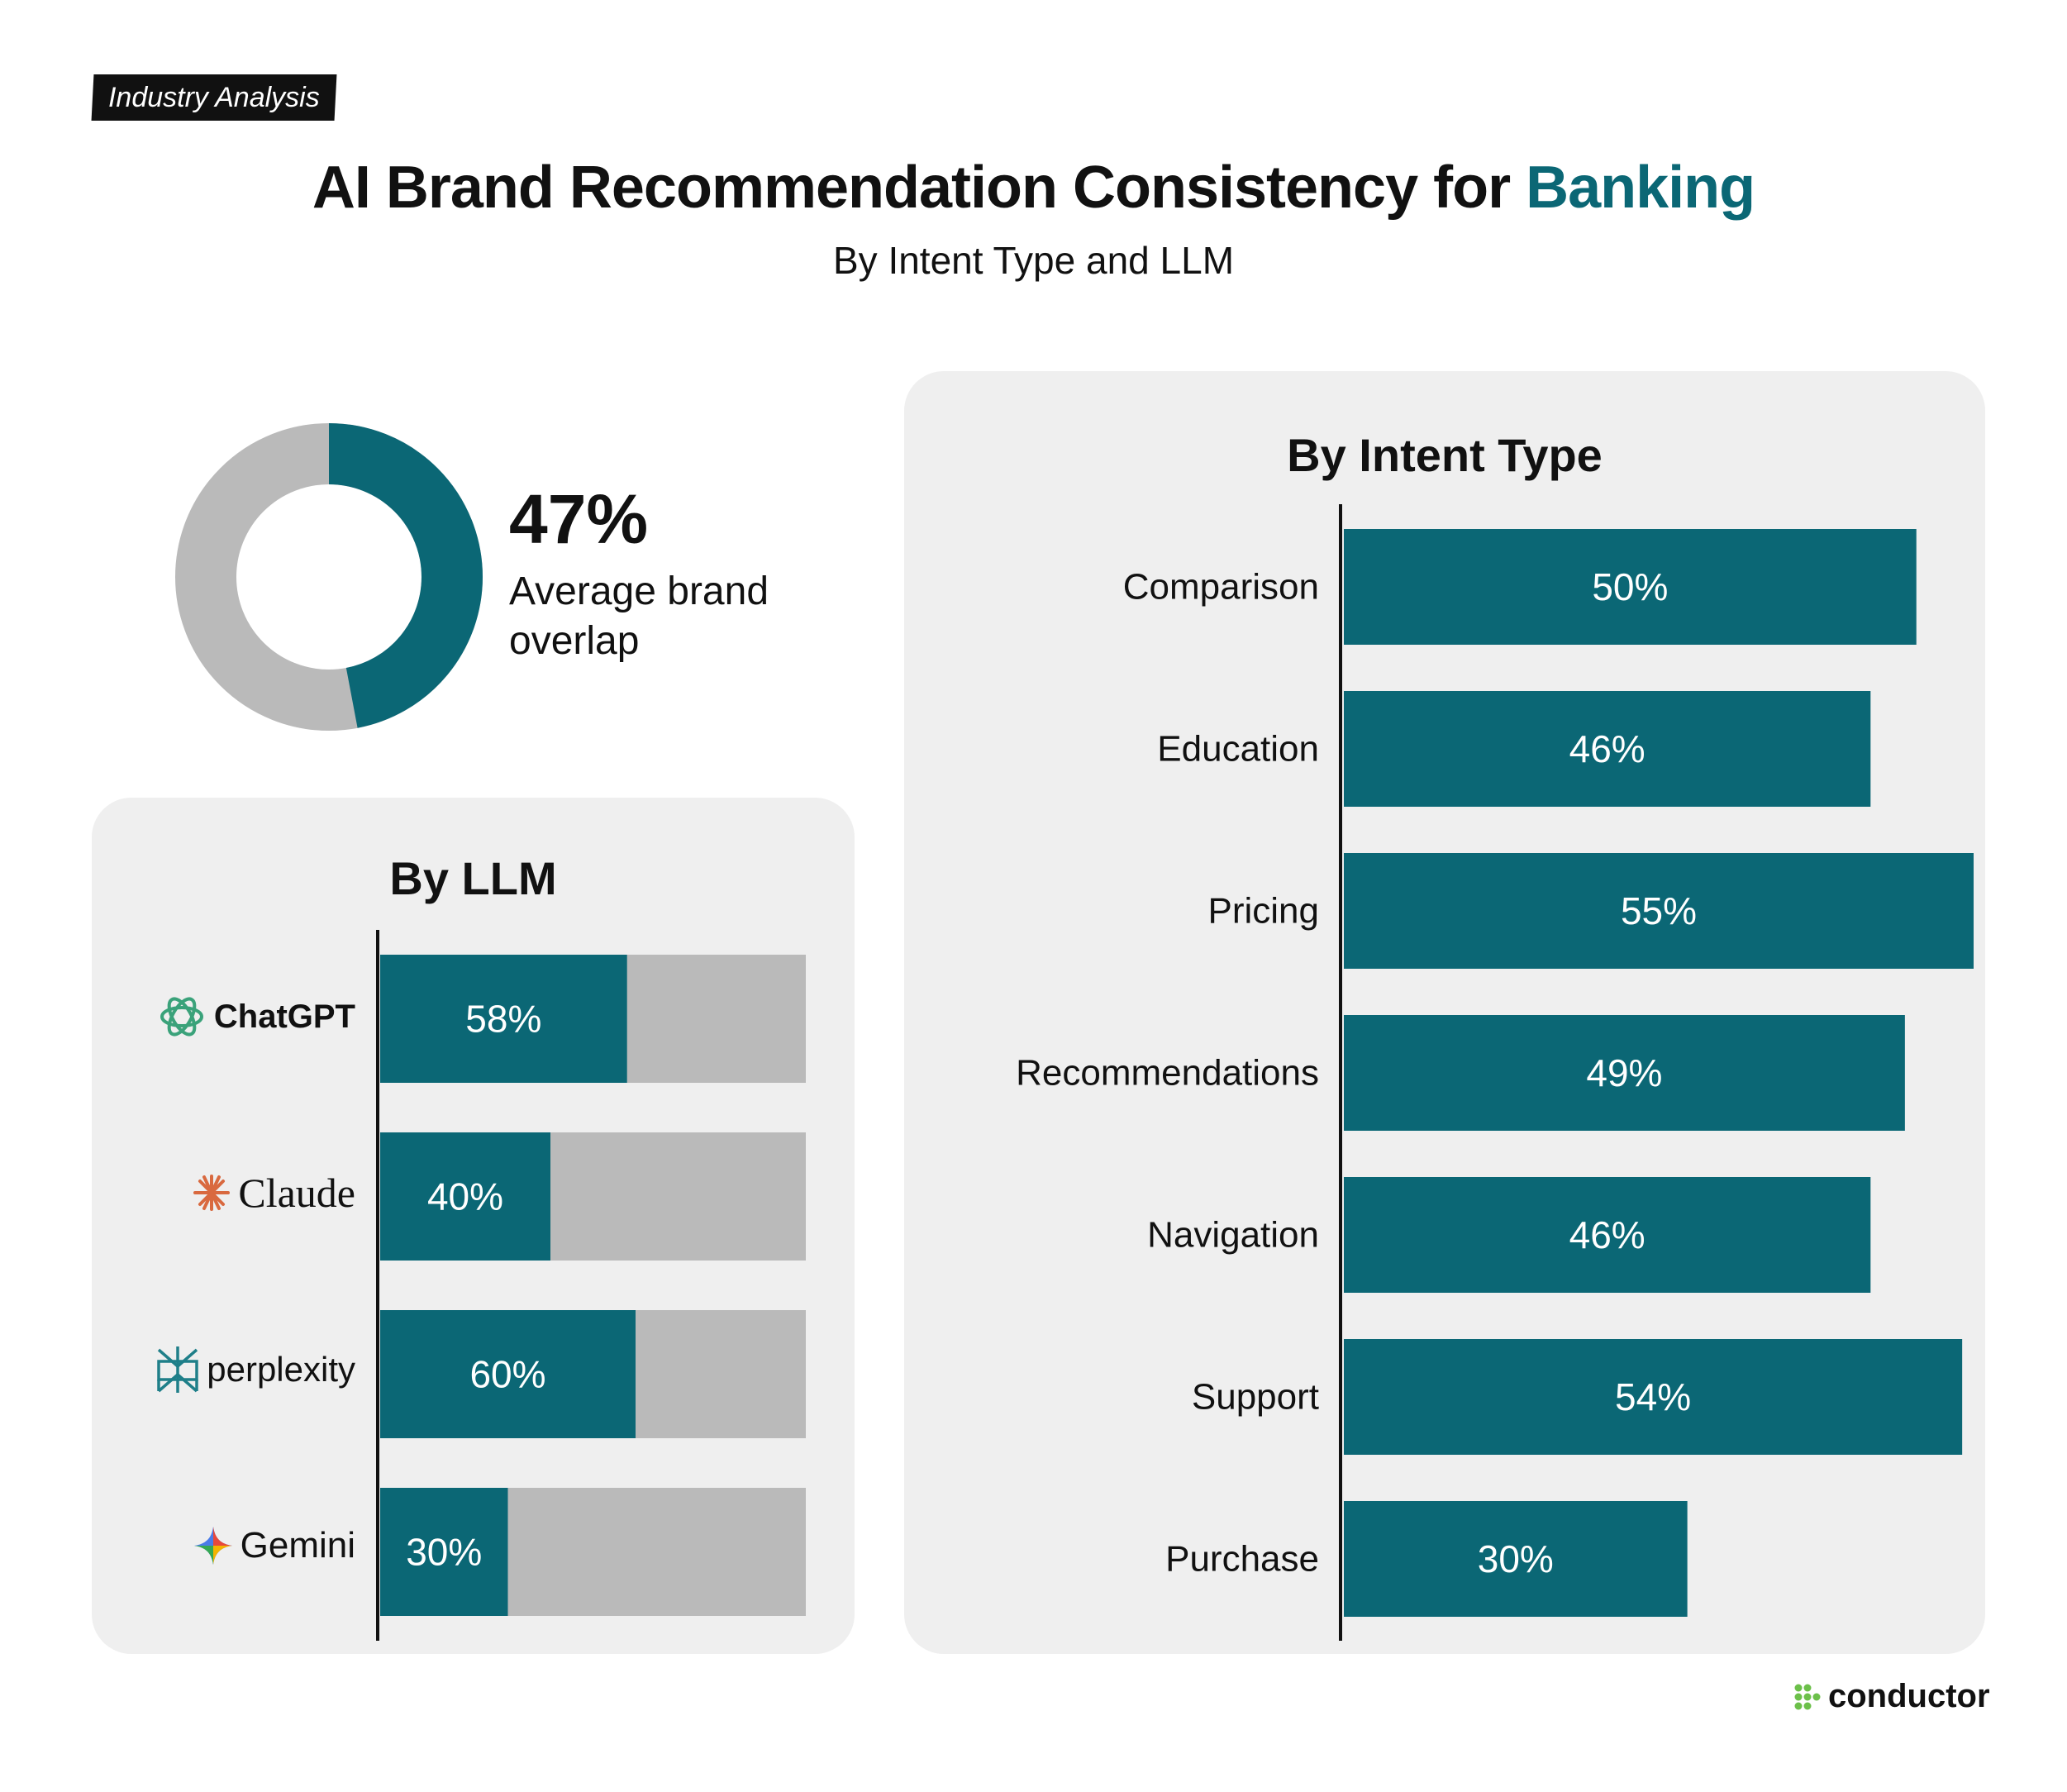 This screenshot has height=1792, width=2067. I want to click on intent-category-label: Pricing, so click(1264, 911).